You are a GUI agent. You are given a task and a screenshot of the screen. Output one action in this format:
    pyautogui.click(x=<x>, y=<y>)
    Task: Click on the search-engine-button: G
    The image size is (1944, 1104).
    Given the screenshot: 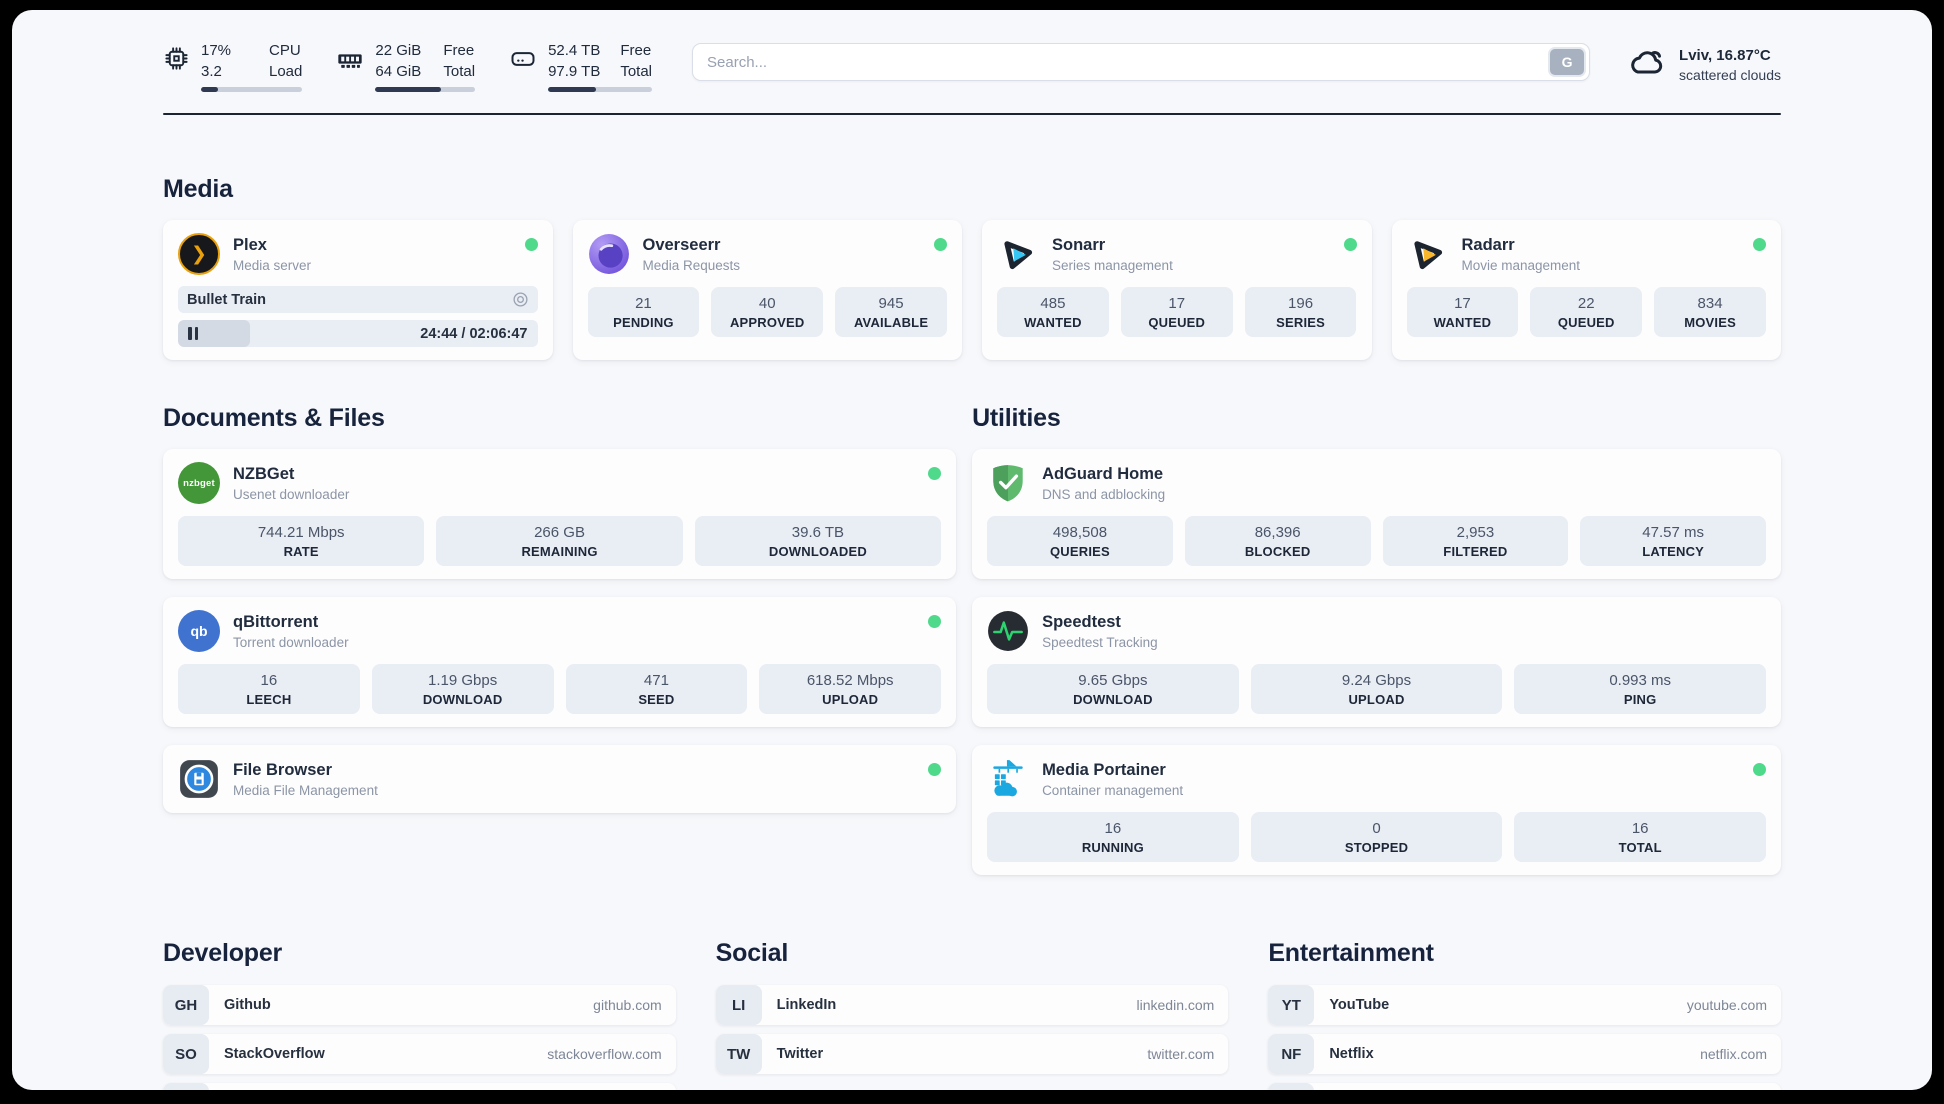 What is the action you would take?
    pyautogui.click(x=1567, y=62)
    